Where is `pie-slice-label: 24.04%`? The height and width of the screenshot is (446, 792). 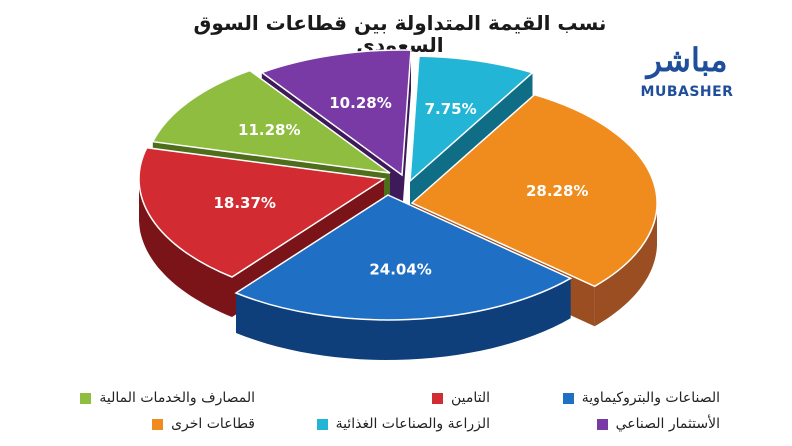 pie-slice-label: 24.04% is located at coordinates (400, 270).